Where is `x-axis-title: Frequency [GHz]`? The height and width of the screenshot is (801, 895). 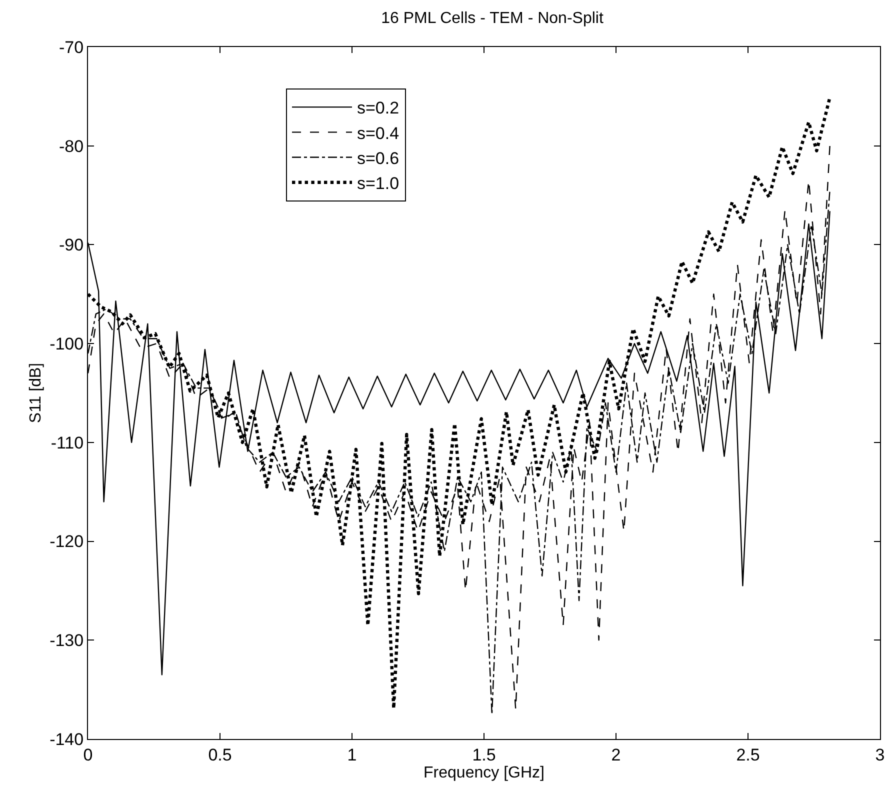 x-axis-title: Frequency [GHz] is located at coordinates (484, 773).